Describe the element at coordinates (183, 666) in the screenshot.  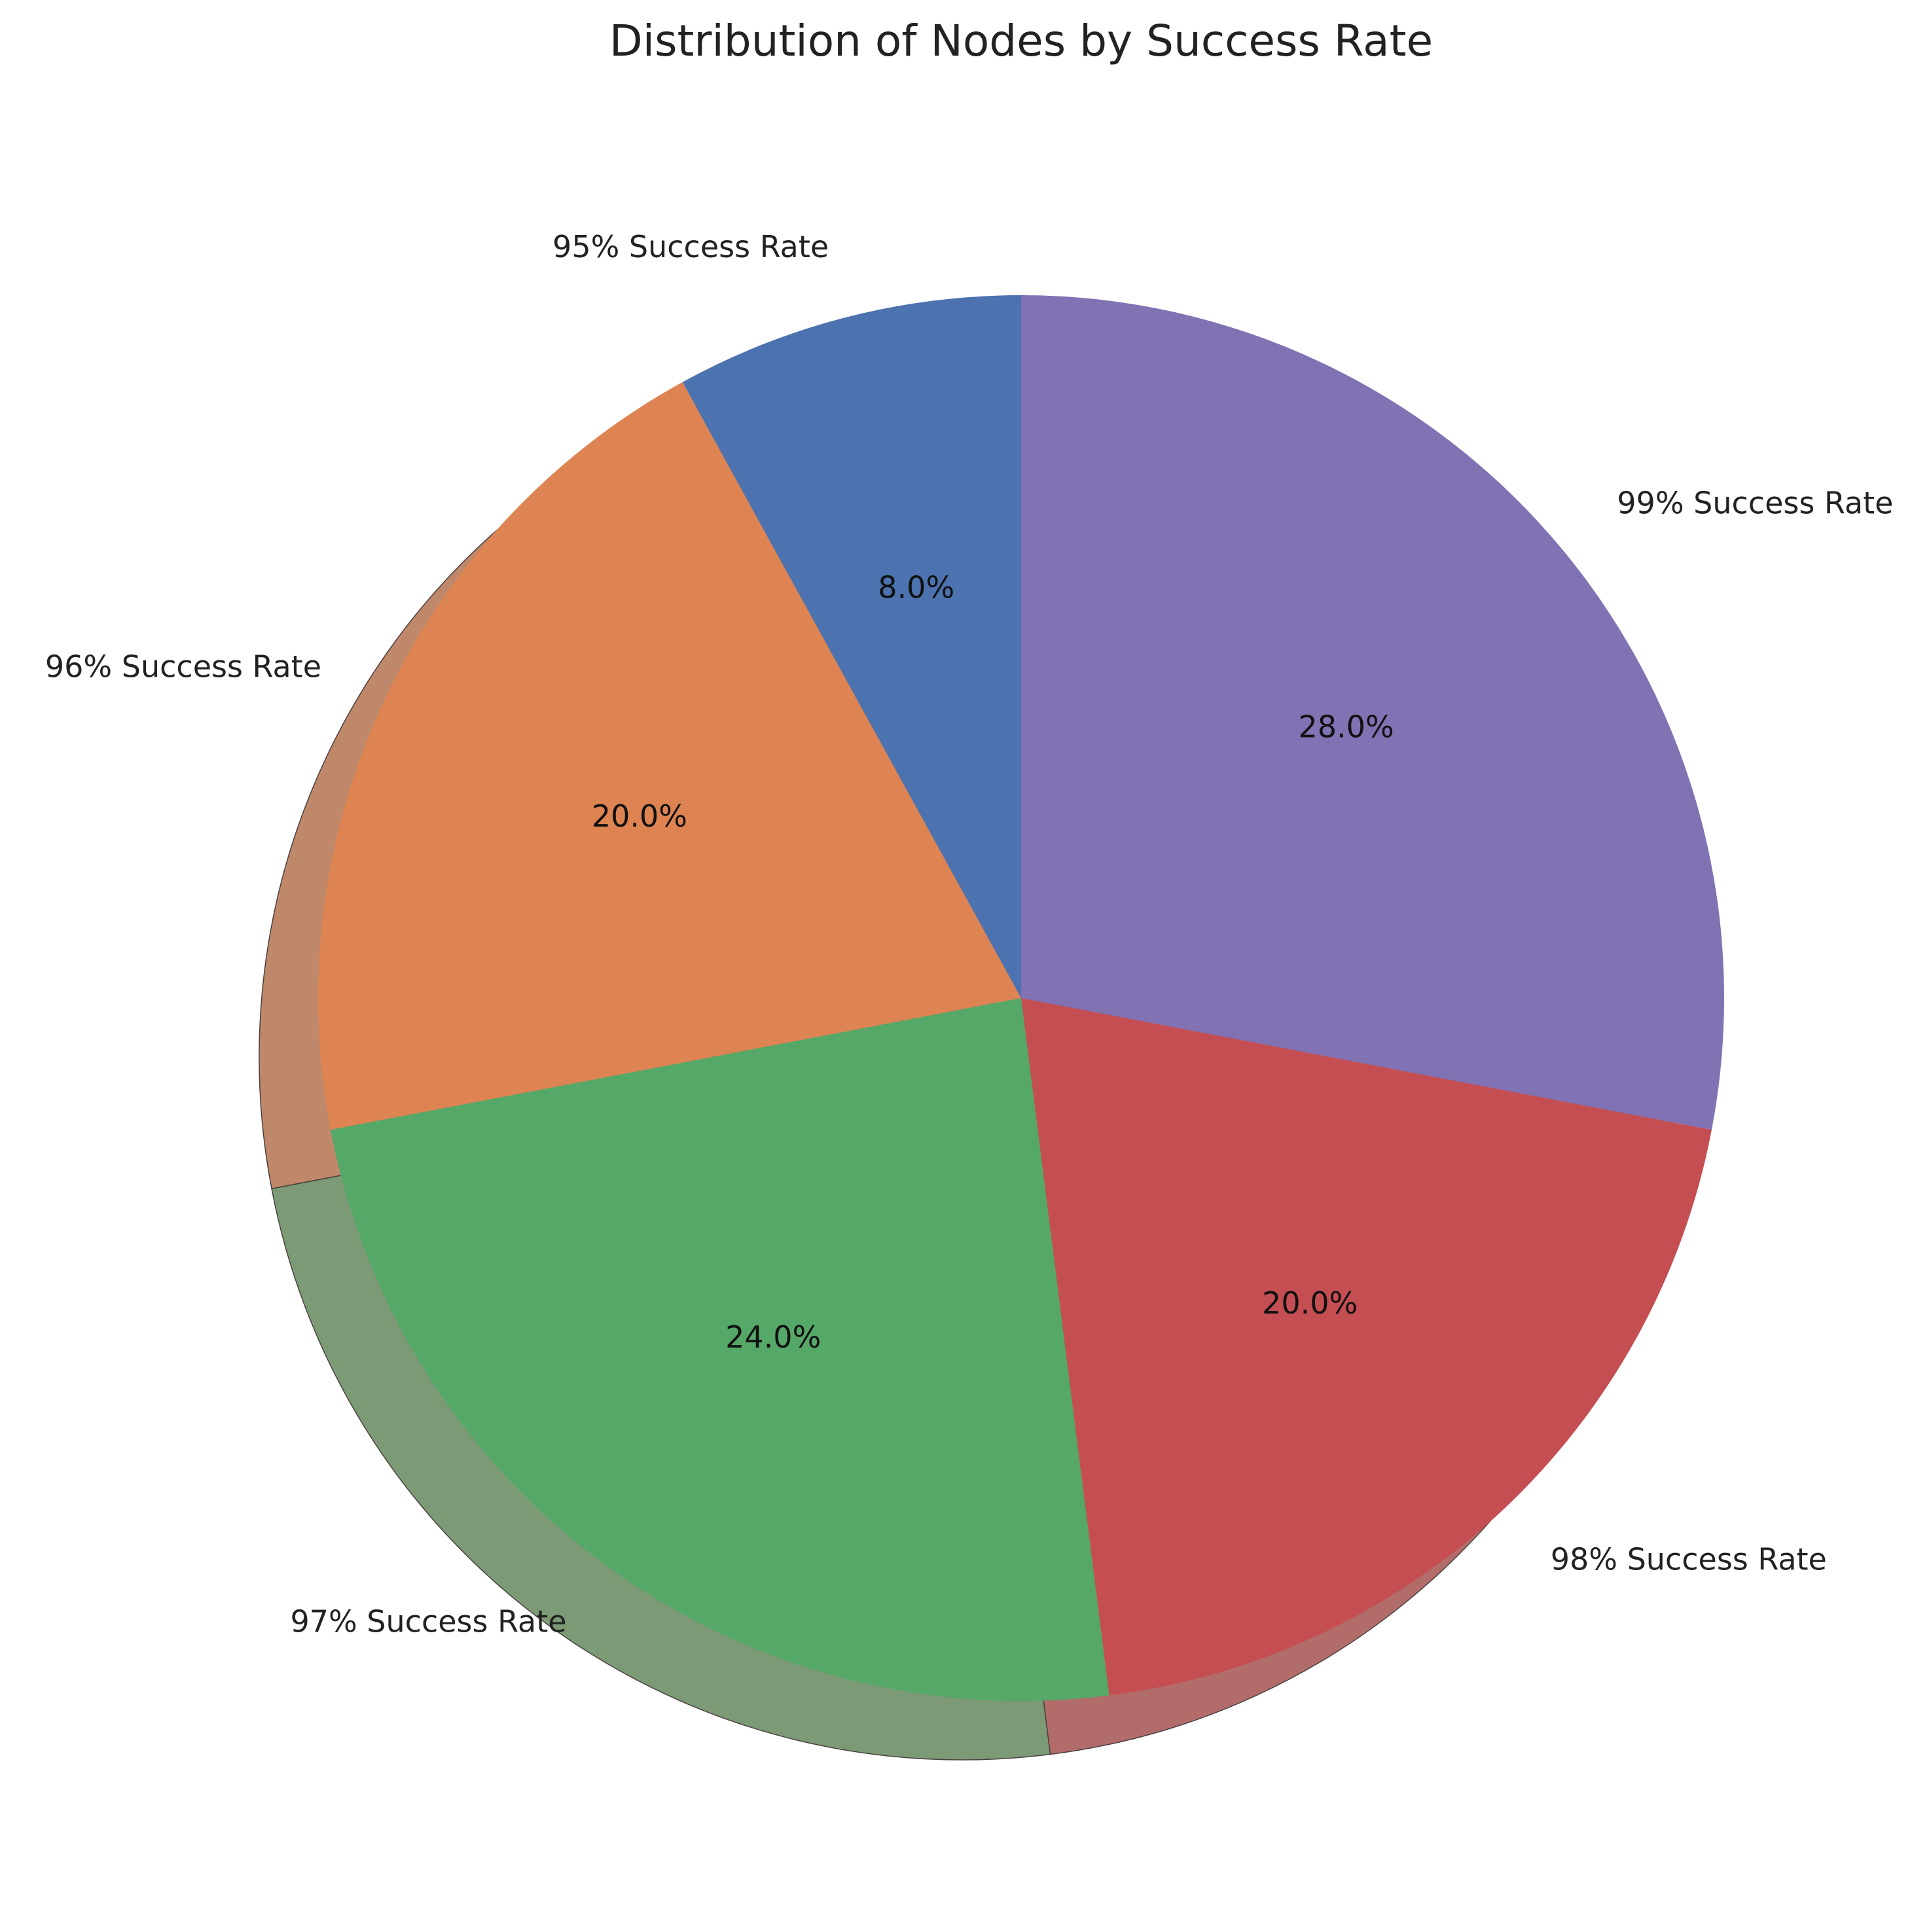
I see `label-96-success-rate: 96% Success Rate` at that location.